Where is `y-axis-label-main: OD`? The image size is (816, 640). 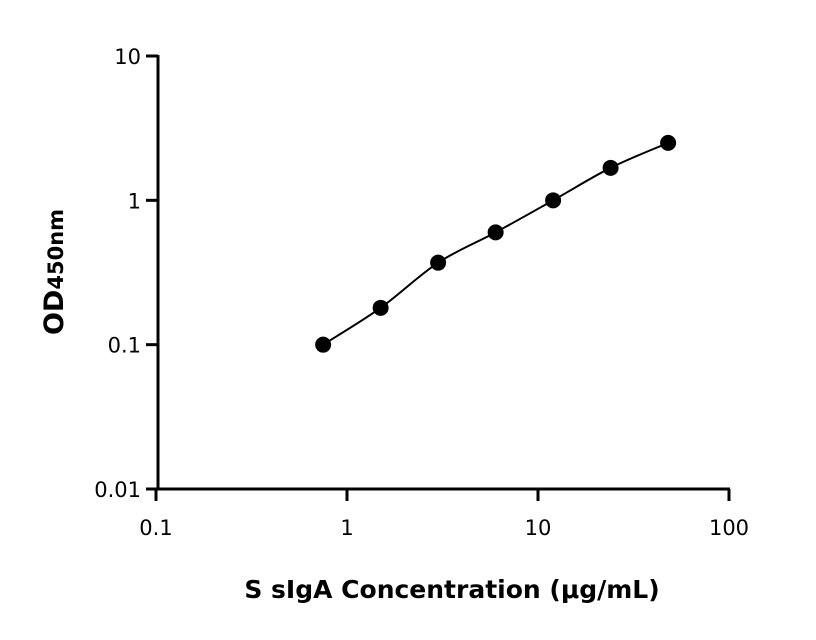 y-axis-label-main: OD is located at coordinates (54, 312).